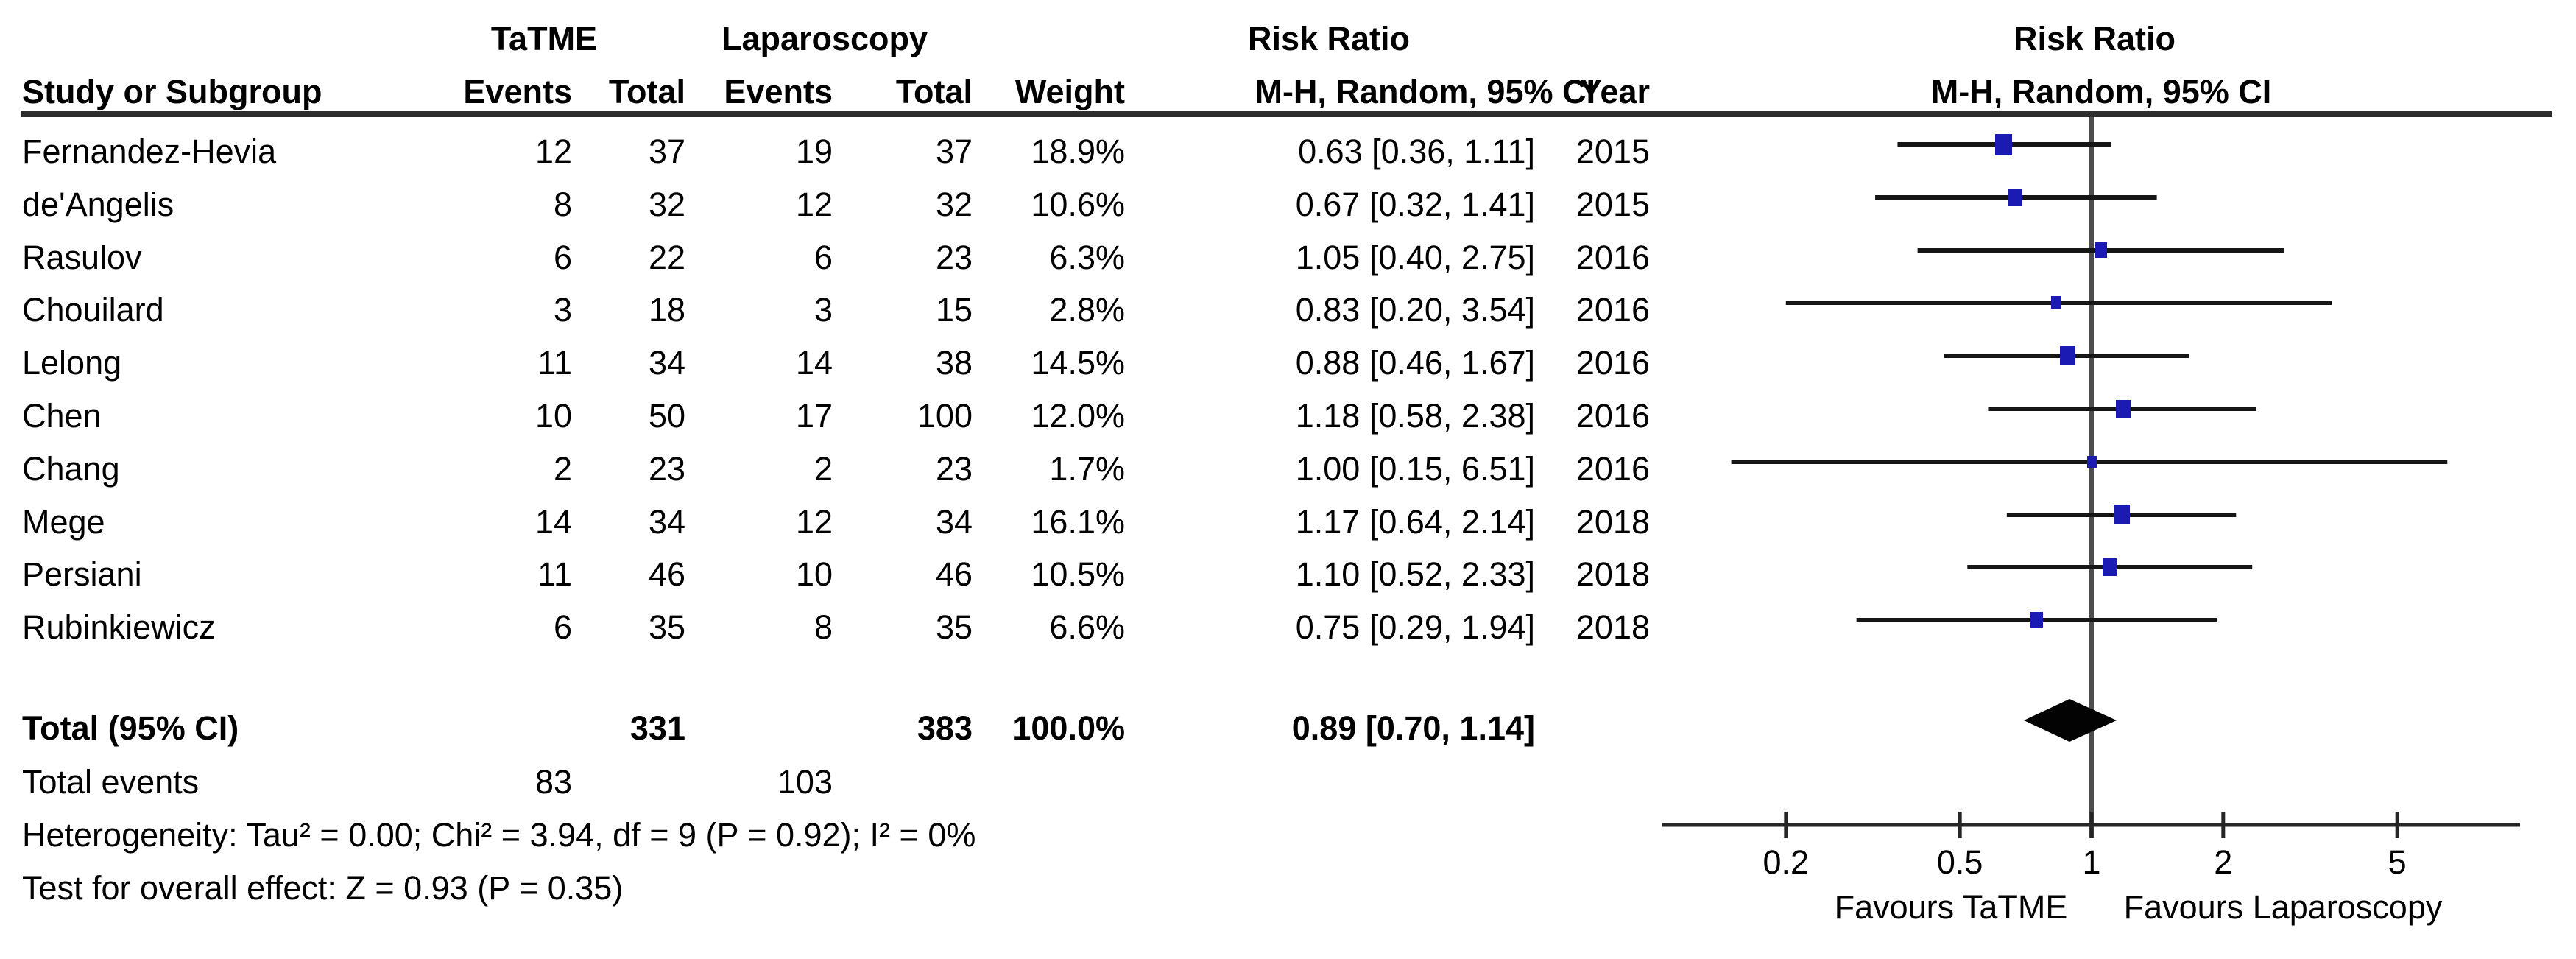 This screenshot has width=2576, height=959. What do you see at coordinates (954, 574) in the screenshot?
I see `lap-total-value: 46` at bounding box center [954, 574].